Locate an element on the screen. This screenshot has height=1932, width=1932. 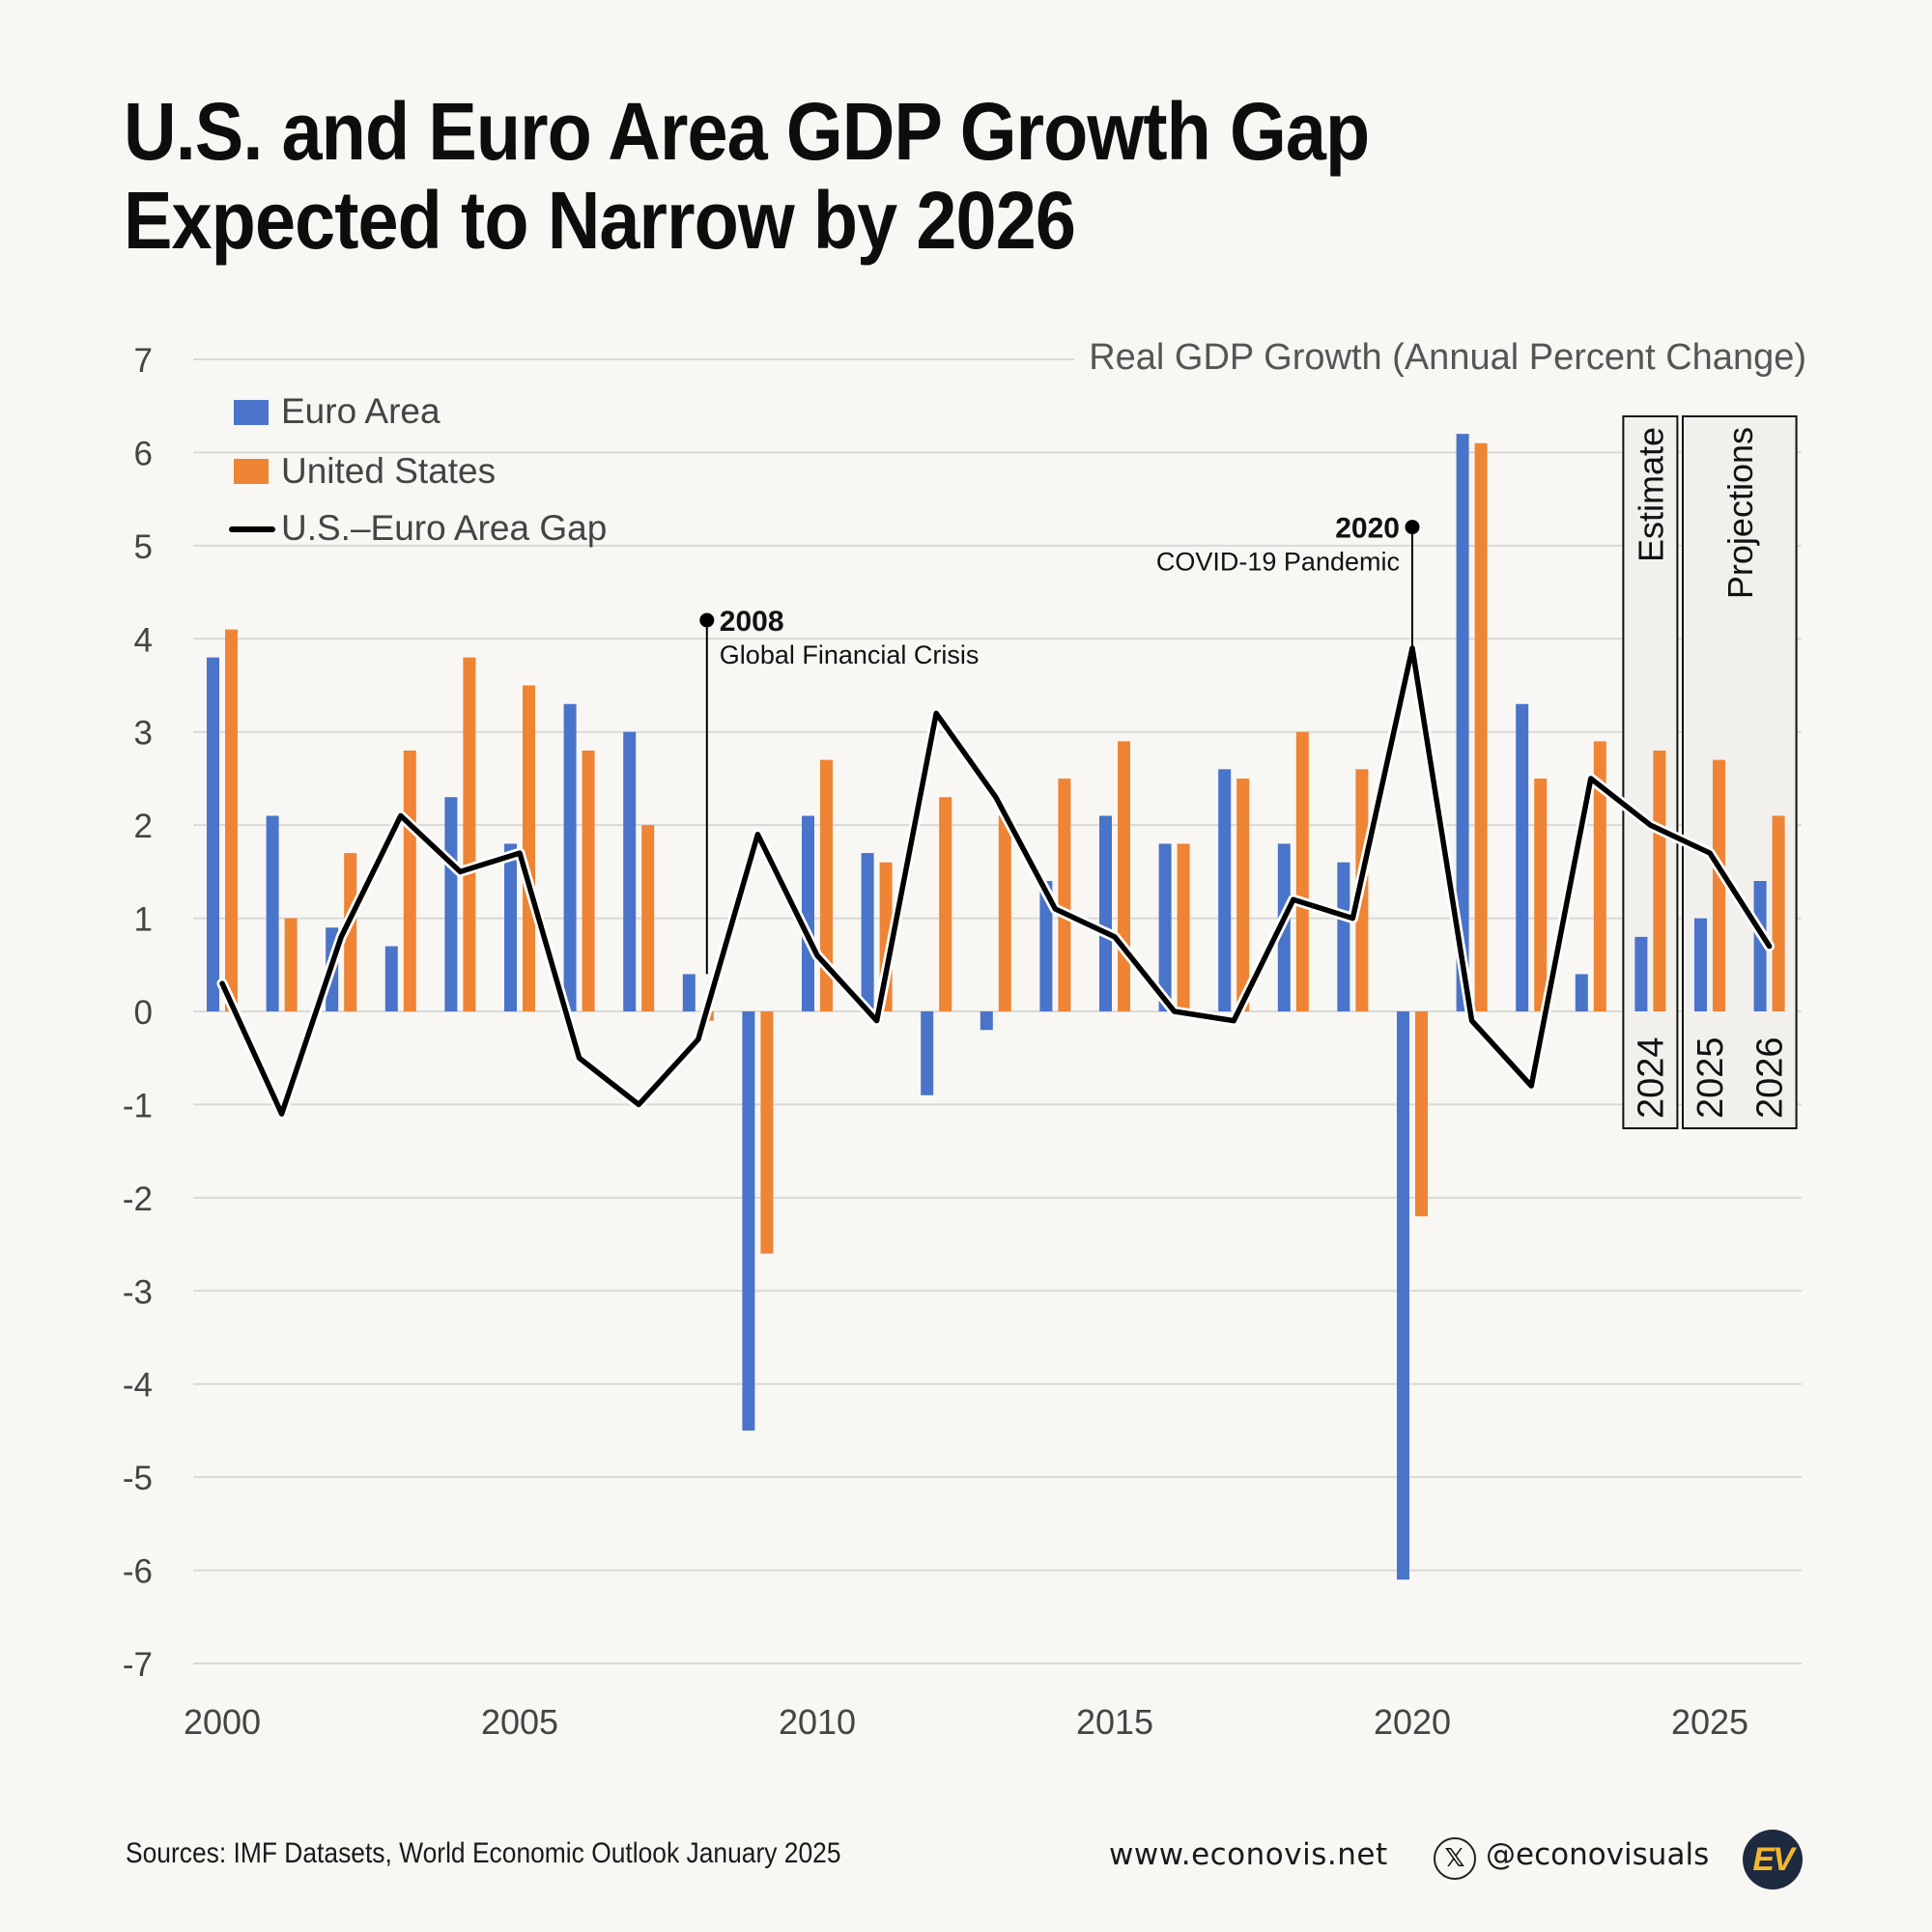
y-tick-label: 5 is located at coordinates (143, 547).